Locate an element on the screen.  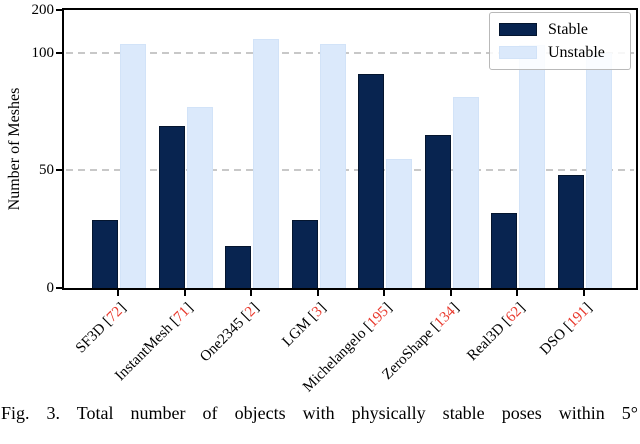
legend-swatch-stable is located at coordinates (518, 29).